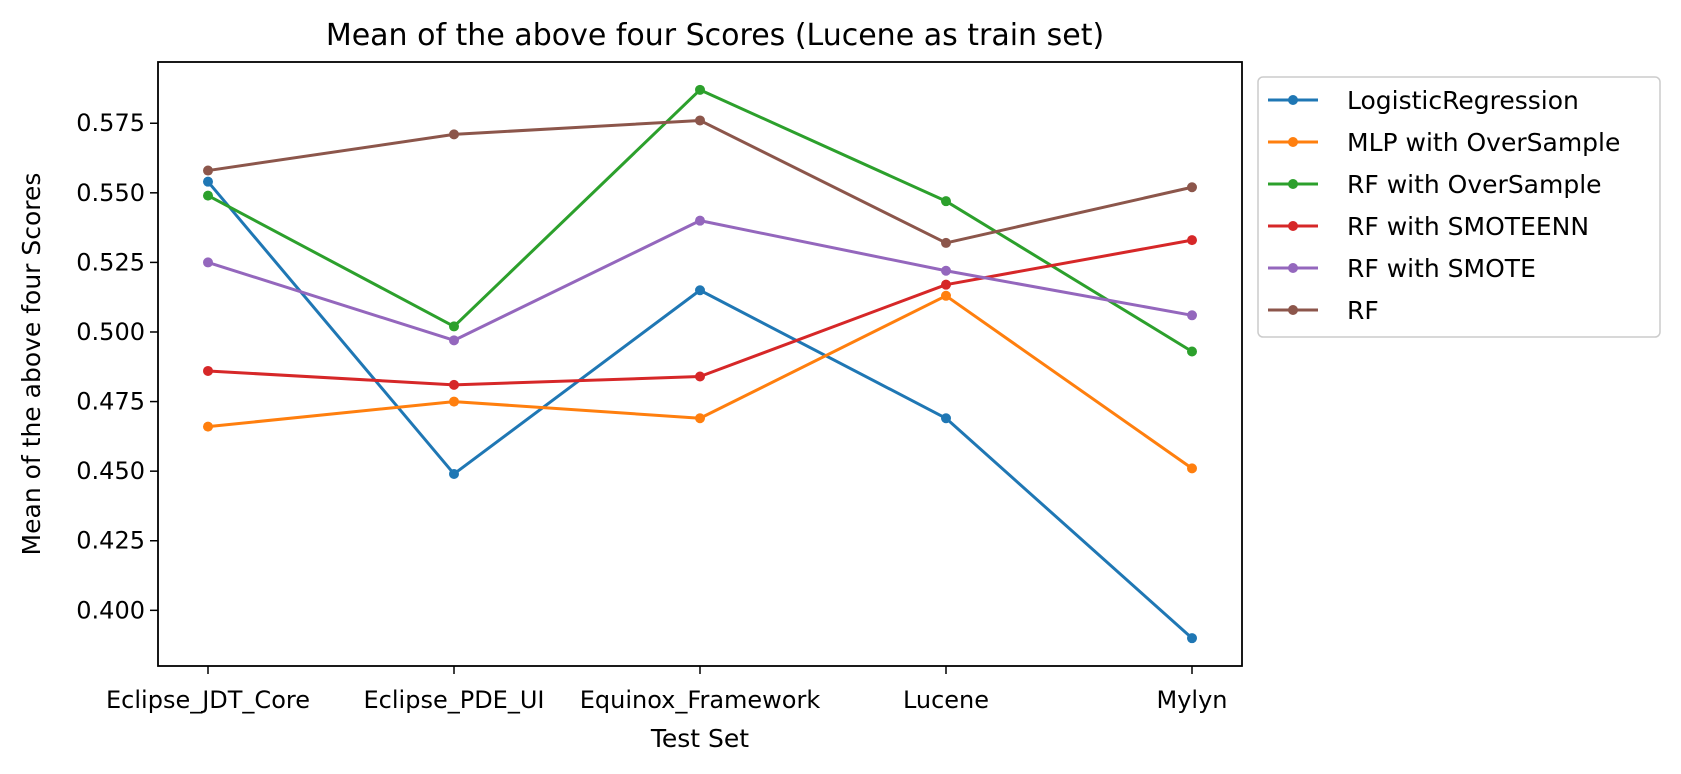 Image resolution: width=1681 pixels, height=774 pixels. What do you see at coordinates (946, 700) in the screenshot?
I see `x-tick-label: Lucene` at bounding box center [946, 700].